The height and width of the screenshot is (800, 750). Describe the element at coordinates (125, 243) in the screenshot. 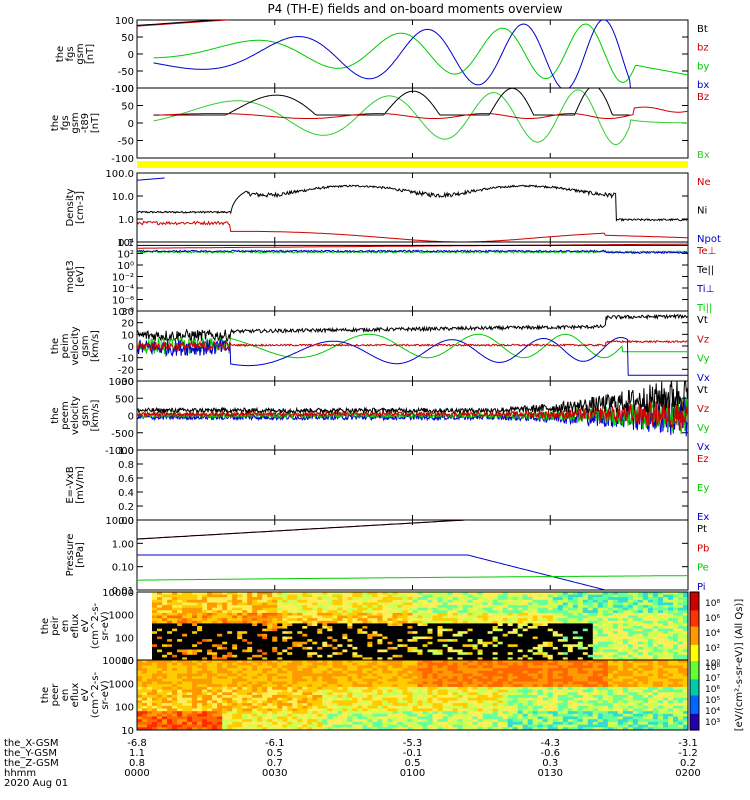

I see `y-tick-label: 10⁴` at that location.